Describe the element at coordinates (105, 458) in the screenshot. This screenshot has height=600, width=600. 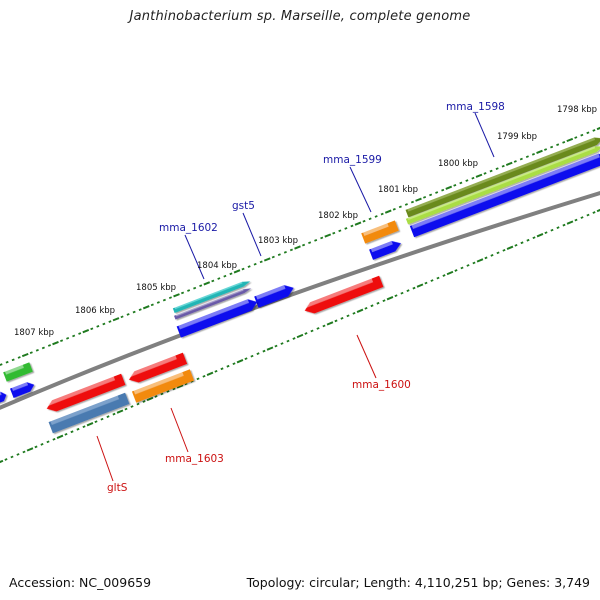
I see `leader-glts` at that location.